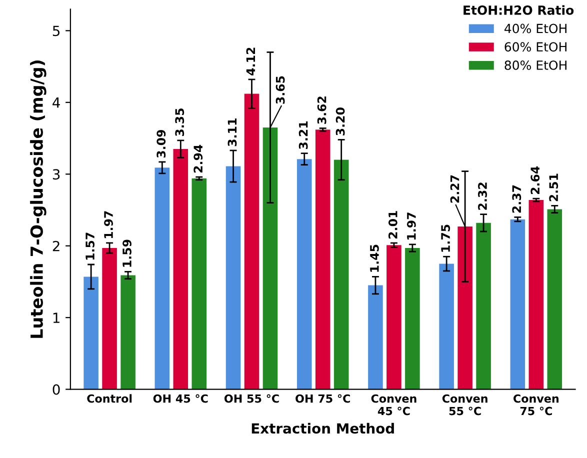 This screenshot has height=458, width=587. What do you see at coordinates (127, 253) in the screenshot?
I see `data-label: 1.59` at bounding box center [127, 253].